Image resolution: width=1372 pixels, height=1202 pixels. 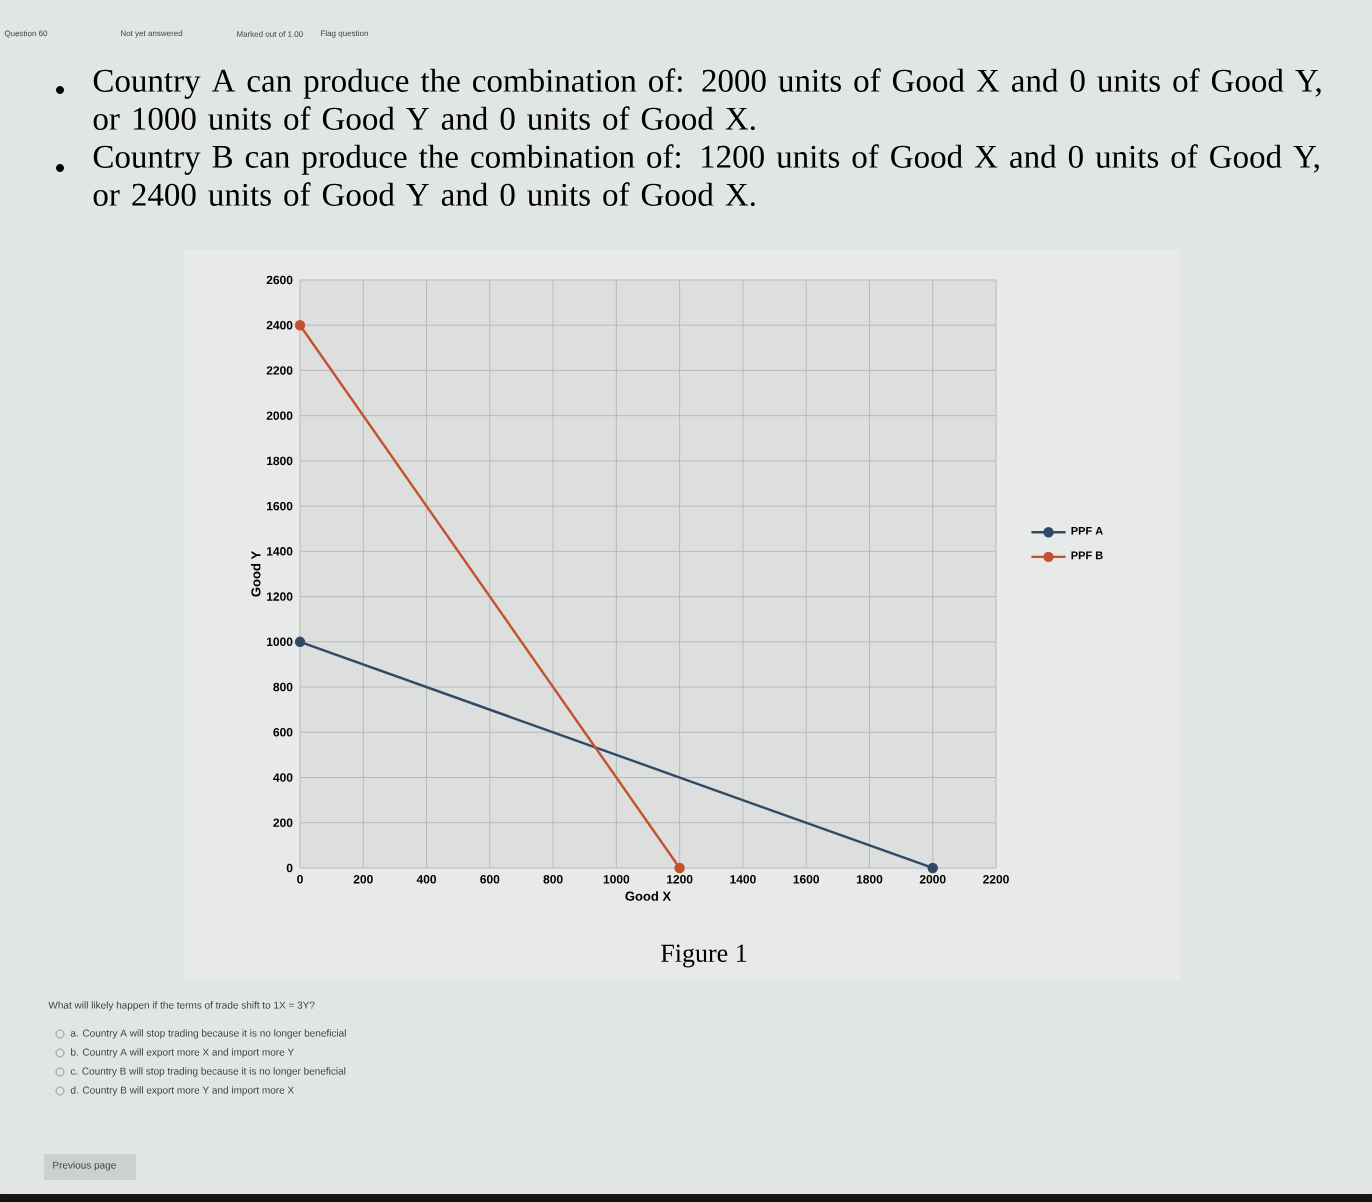 What do you see at coordinates (706, 175) in the screenshot?
I see `chart-subtitle: Country B can produce the combination of: 1200 units of Good X and 0 units of Good Y, or 2400 units of Good Y and 0 units of Good X.` at bounding box center [706, 175].